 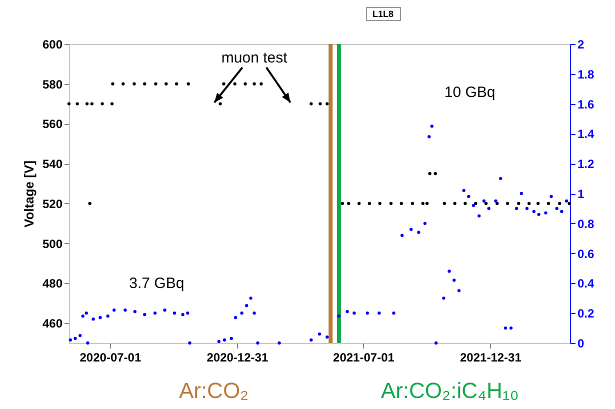 I want to click on y2-tick-label: 1.4, so click(x=586, y=134).